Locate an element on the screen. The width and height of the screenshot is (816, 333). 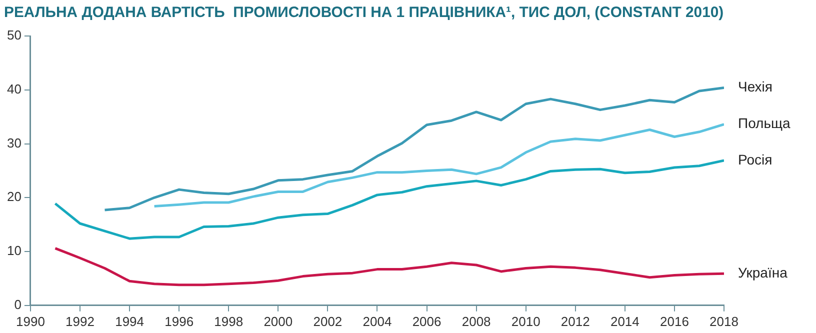
x-tick-label: 1998 is located at coordinates (229, 321).